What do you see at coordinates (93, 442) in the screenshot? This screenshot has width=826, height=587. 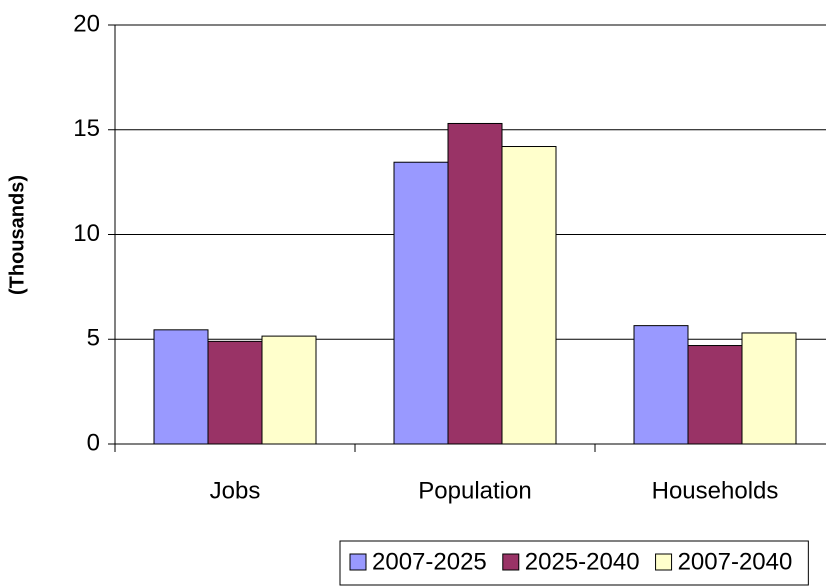 I see `y-tick-label: 0` at bounding box center [93, 442].